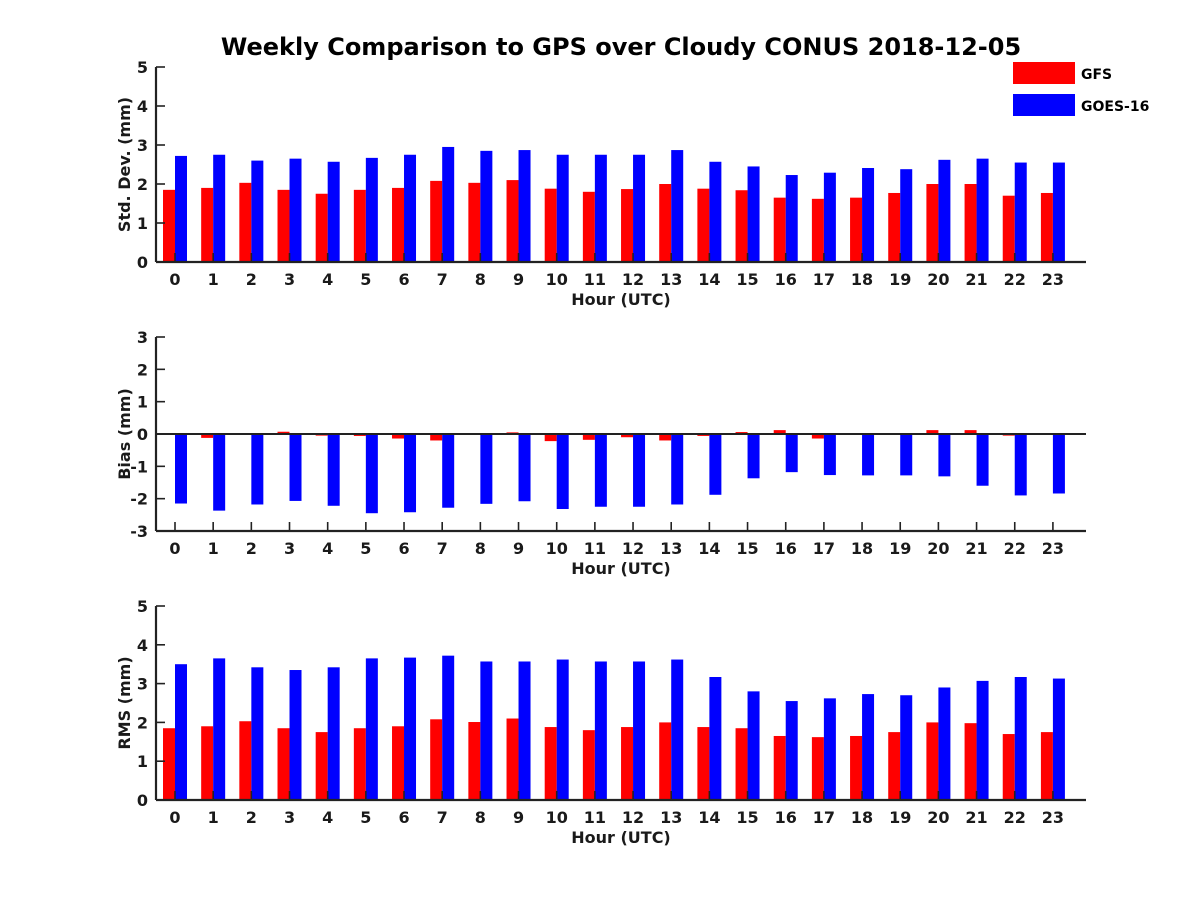  Describe the element at coordinates (621, 568) in the screenshot. I see `x-axis-label: Hour (UTC)` at that location.